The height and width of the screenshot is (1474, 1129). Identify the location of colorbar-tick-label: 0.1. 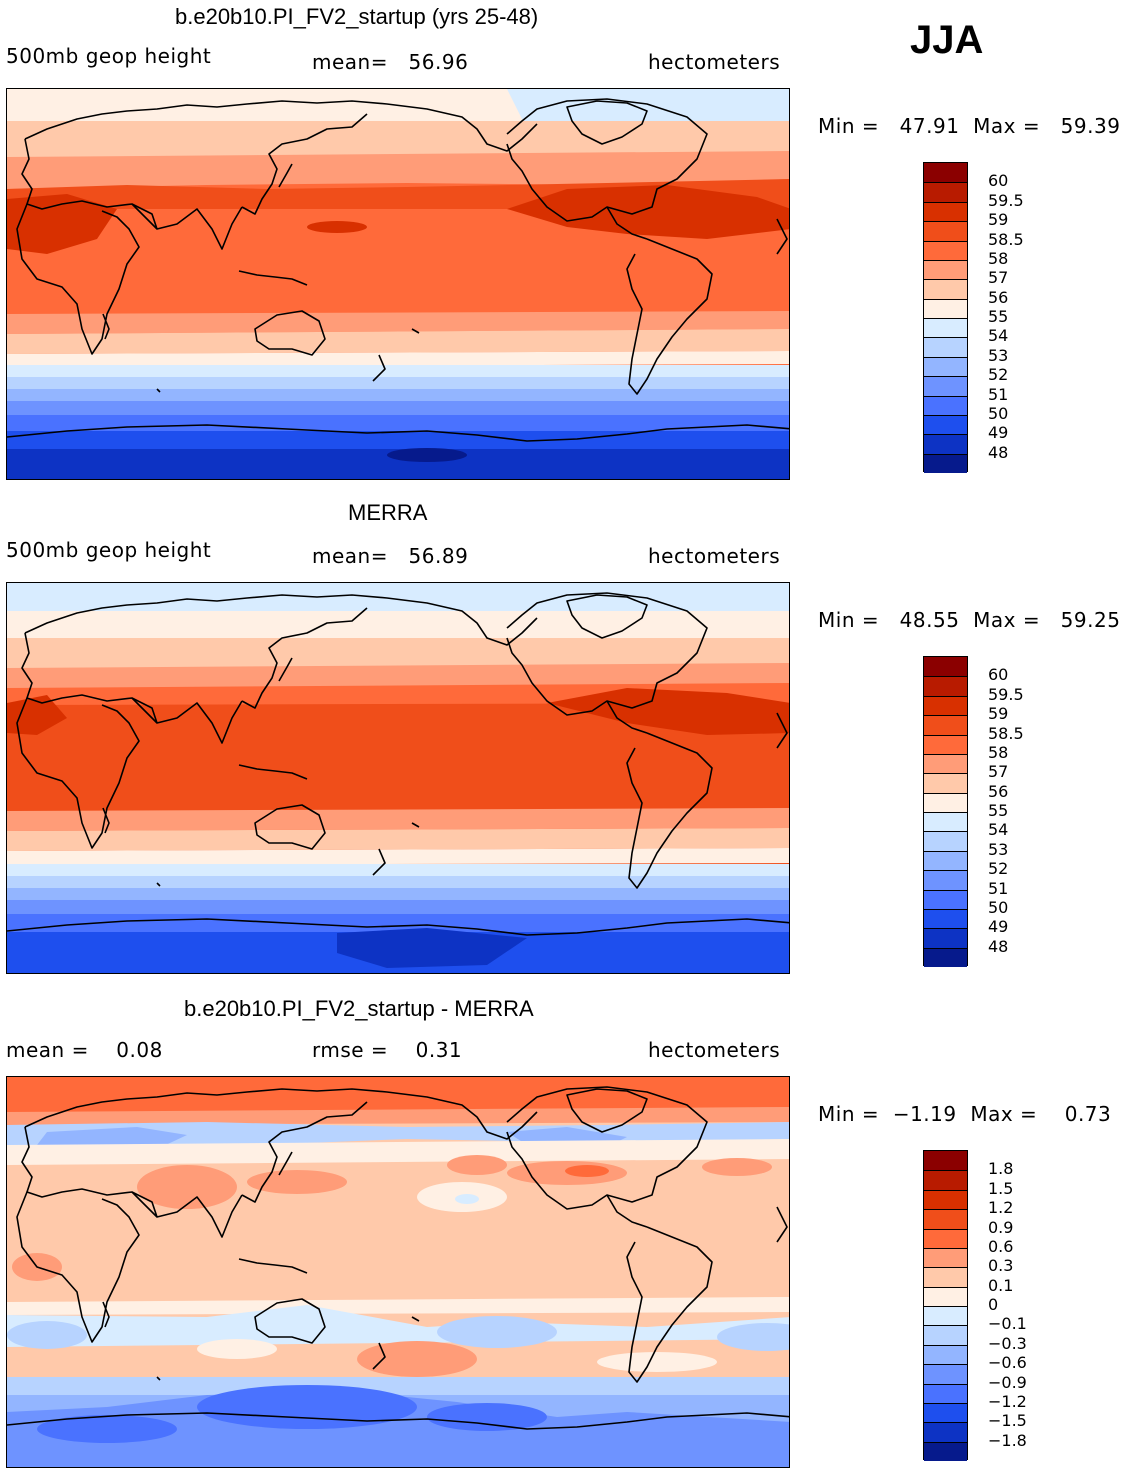
(1001, 1285).